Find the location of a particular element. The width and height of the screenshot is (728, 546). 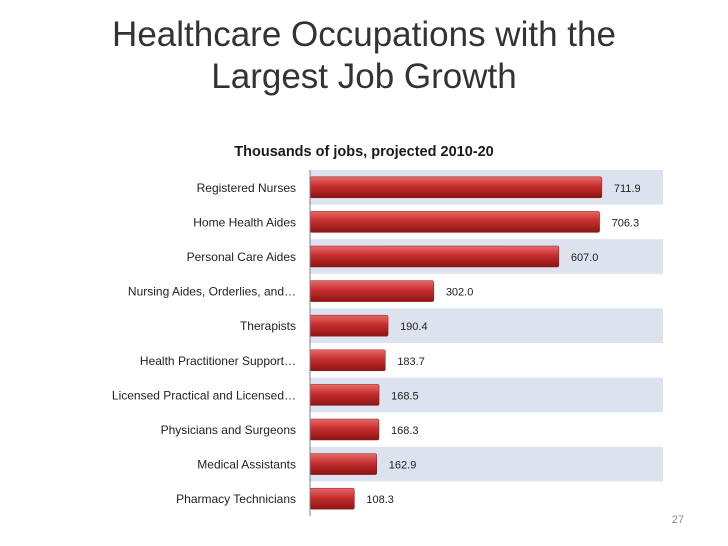

data-label: 162.9 is located at coordinates (403, 466).